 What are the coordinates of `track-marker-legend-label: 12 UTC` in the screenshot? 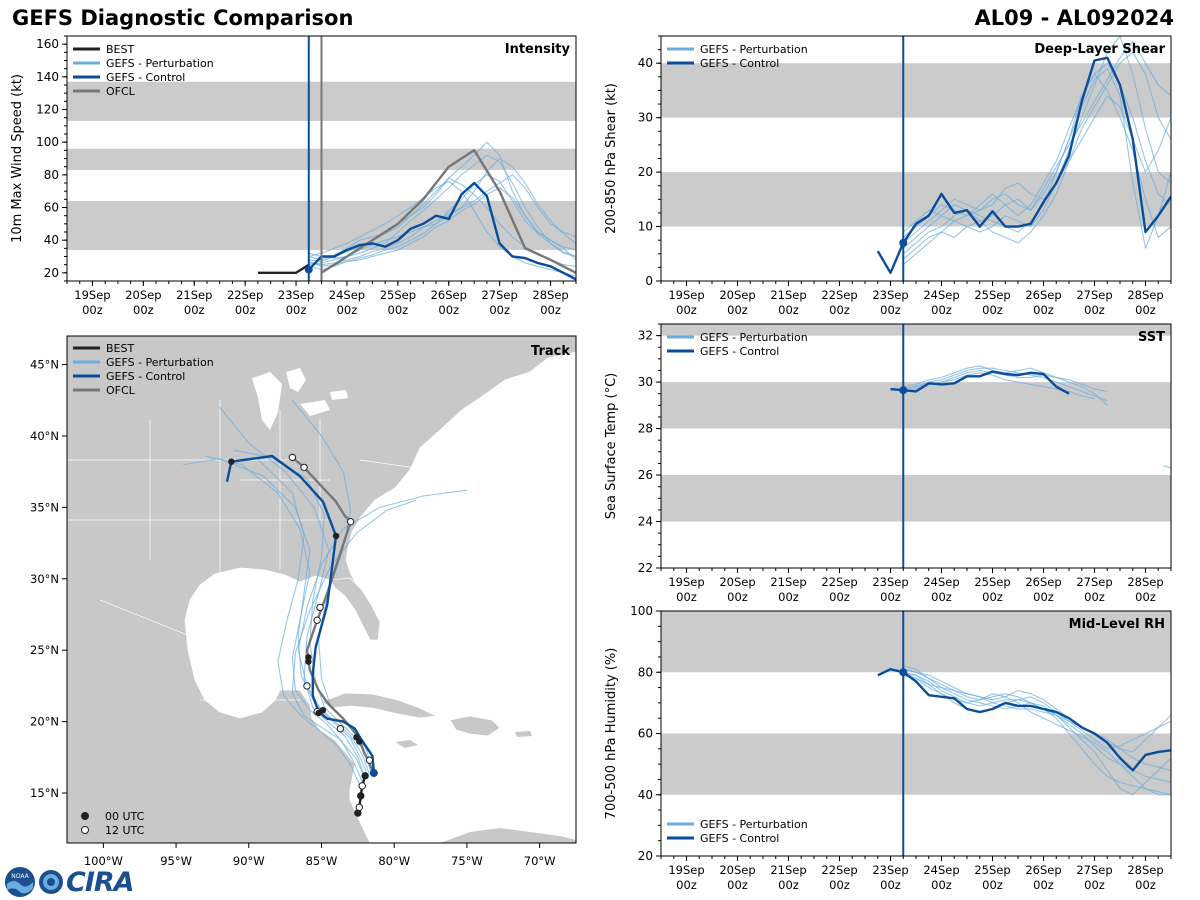 It's located at (125, 830).